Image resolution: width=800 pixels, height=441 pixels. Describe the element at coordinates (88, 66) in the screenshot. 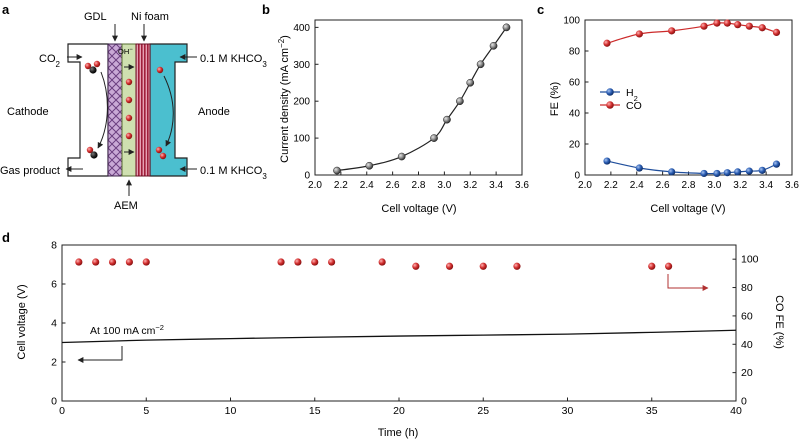

I see `co2-molecule-o` at that location.